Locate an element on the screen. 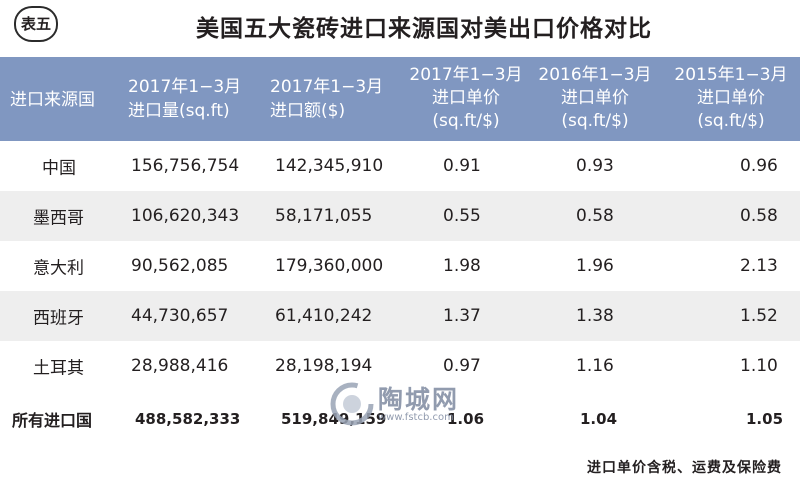 This screenshot has width=800, height=481. cell-text: 90,562,085 is located at coordinates (180, 266).